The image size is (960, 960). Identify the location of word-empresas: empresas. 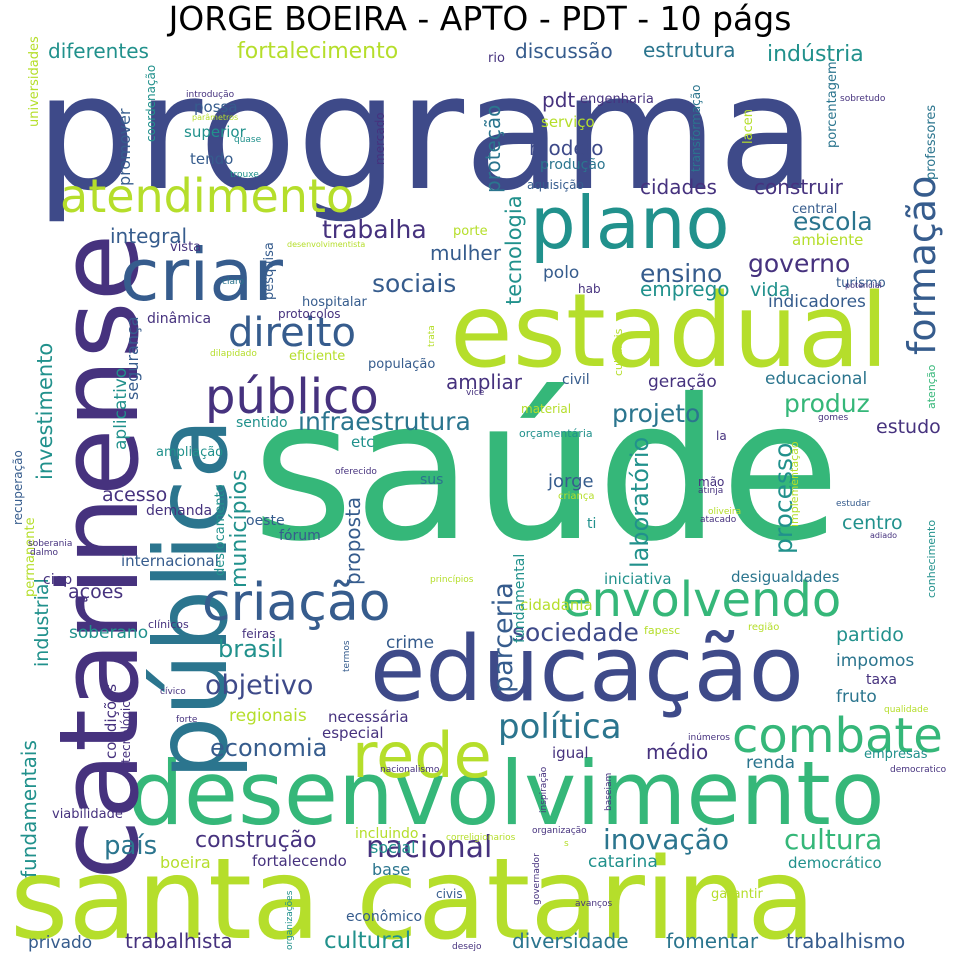
(896, 754).